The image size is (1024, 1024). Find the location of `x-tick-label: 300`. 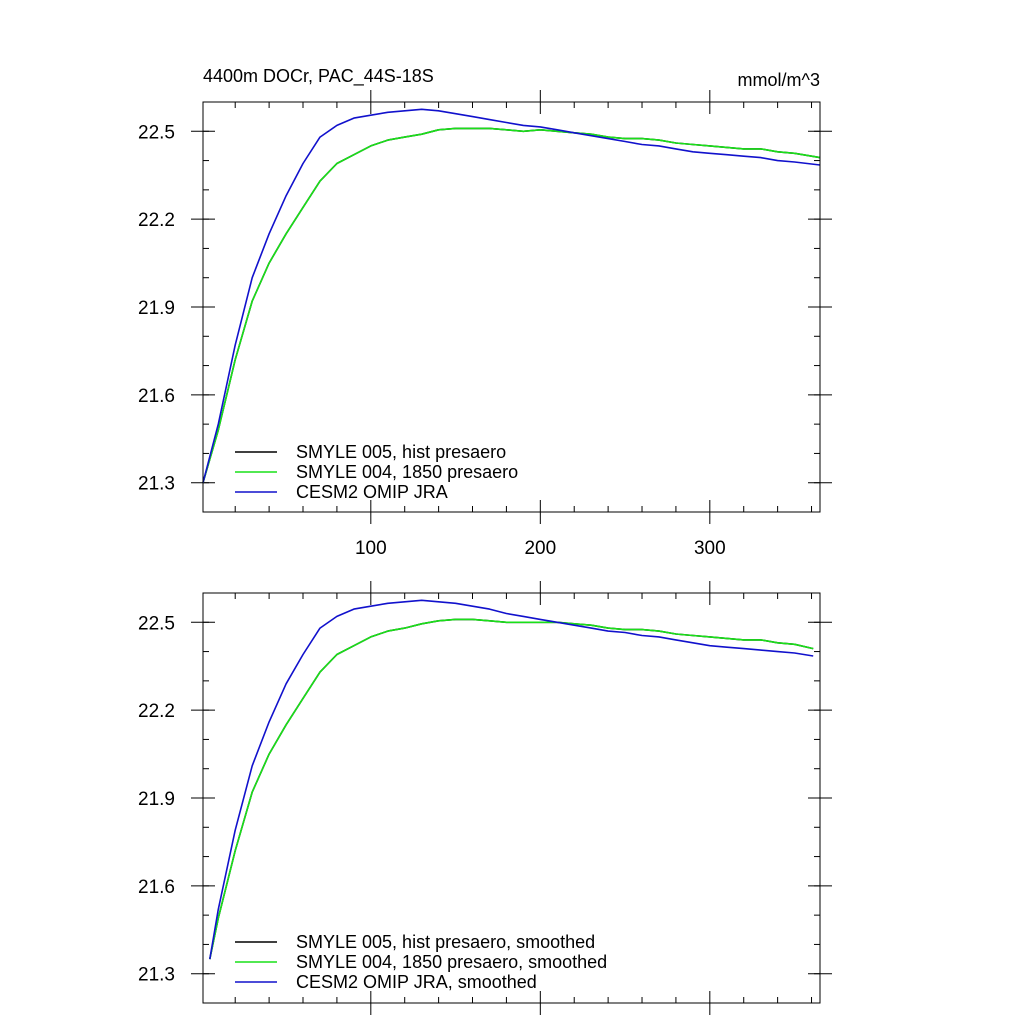

x-tick-label: 300 is located at coordinates (710, 548).